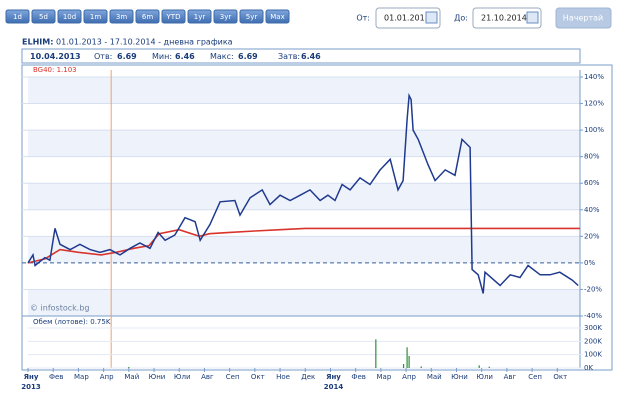 This screenshot has width=620, height=404. What do you see at coordinates (593, 328) in the screenshot?
I see `volume-tick-label: 300K` at bounding box center [593, 328].